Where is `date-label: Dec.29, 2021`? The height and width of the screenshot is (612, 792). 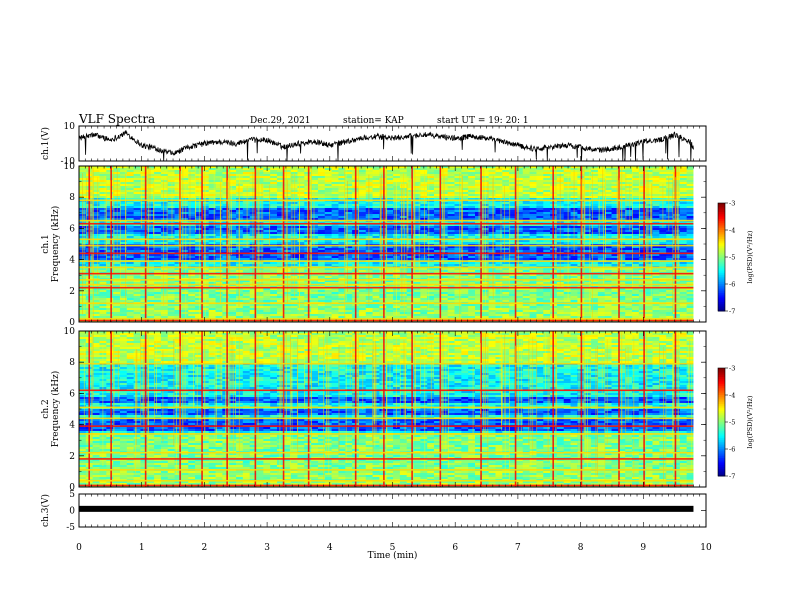
date-label: Dec.29, 2021 is located at coordinates (280, 121).